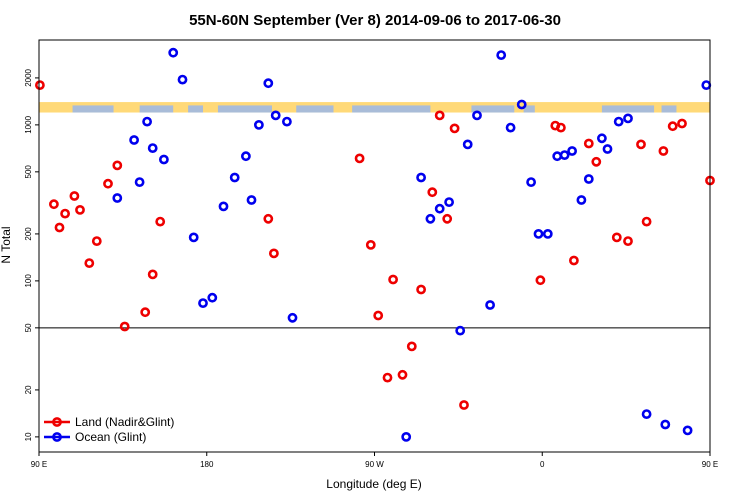 The height and width of the screenshot is (500, 750). I want to click on y-tick-label: 500, so click(28, 172).